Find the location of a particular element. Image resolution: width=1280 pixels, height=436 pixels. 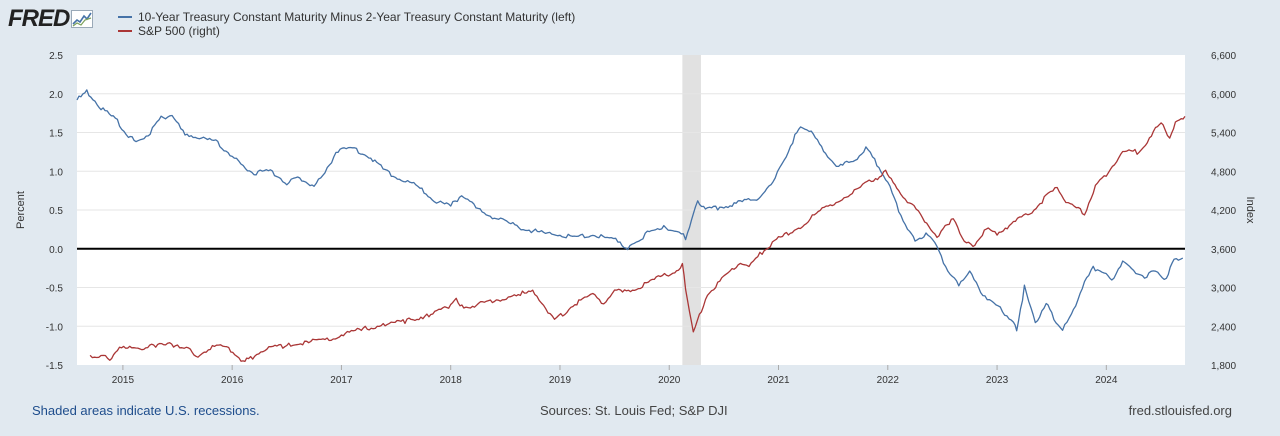

graph-logo-icon is located at coordinates (82, 19).